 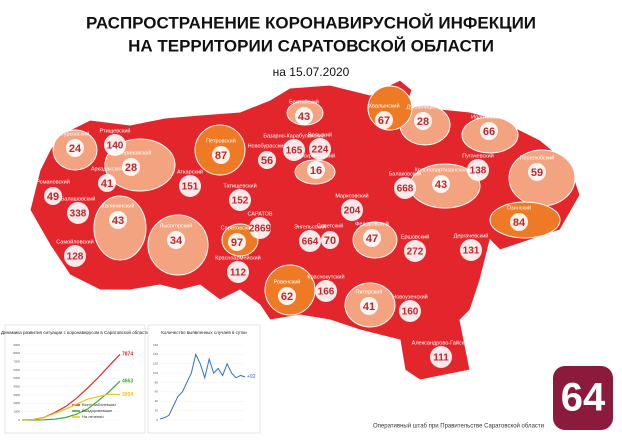 What do you see at coordinates (75, 133) in the screenshot?
I see `district-name: Турковский` at bounding box center [75, 133].